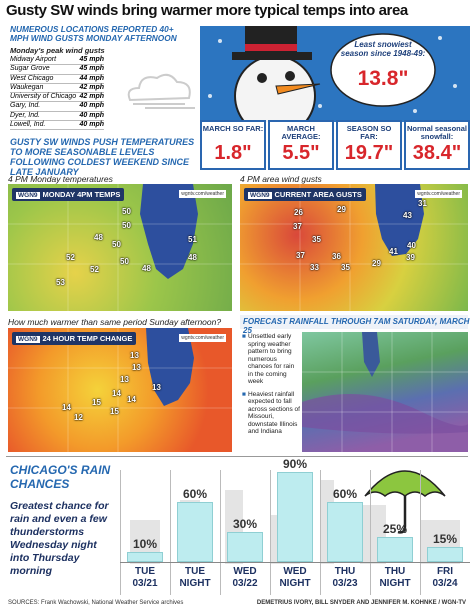 Image resolution: width=474 pixels, height=612 pixels. Describe the element at coordinates (195, 577) in the screenshot. I see `category-label: TUE NIGHT` at that location.